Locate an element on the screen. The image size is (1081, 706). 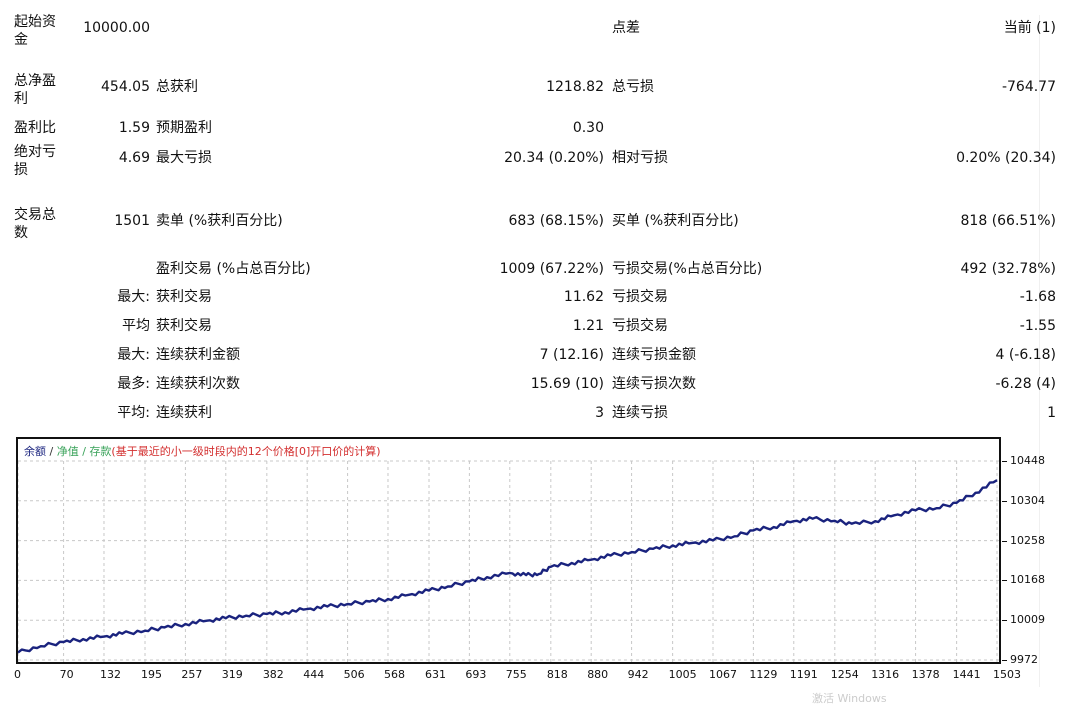
legend-deposit: / 存款 is located at coordinates (95, 451).